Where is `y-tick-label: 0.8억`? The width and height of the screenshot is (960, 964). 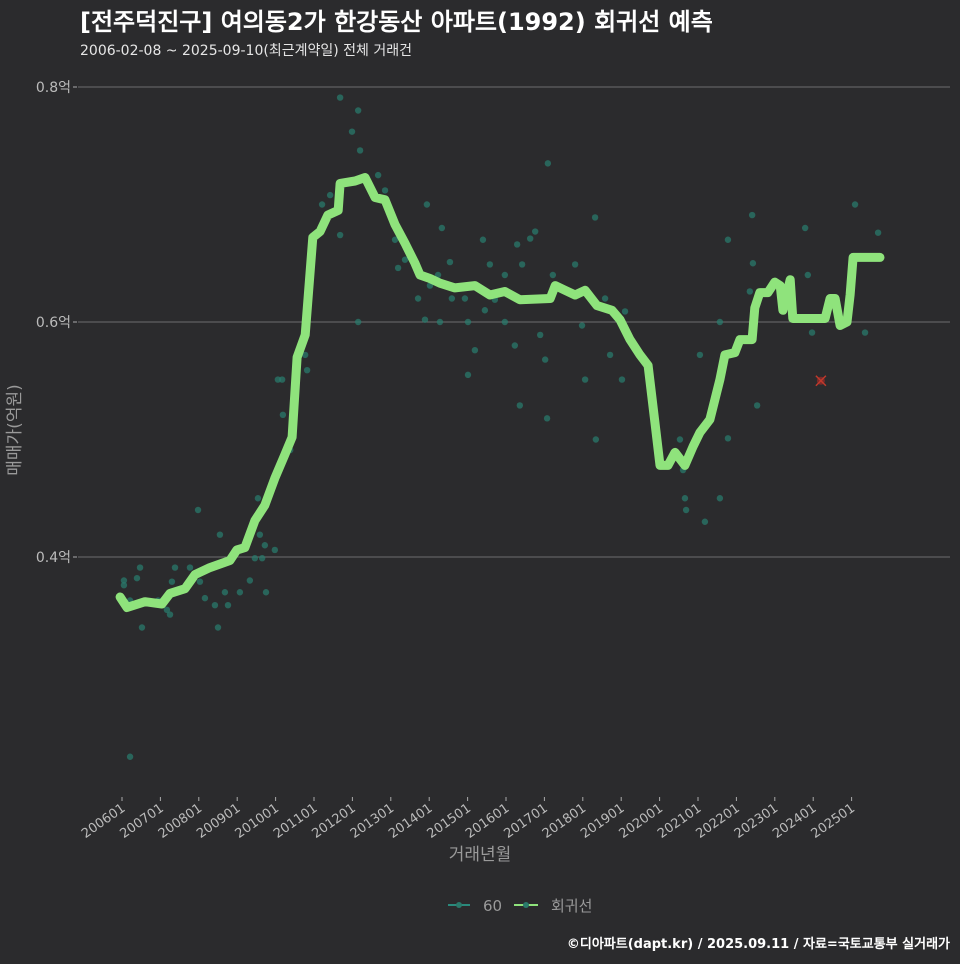 y-tick-label: 0.8억 is located at coordinates (53, 88).